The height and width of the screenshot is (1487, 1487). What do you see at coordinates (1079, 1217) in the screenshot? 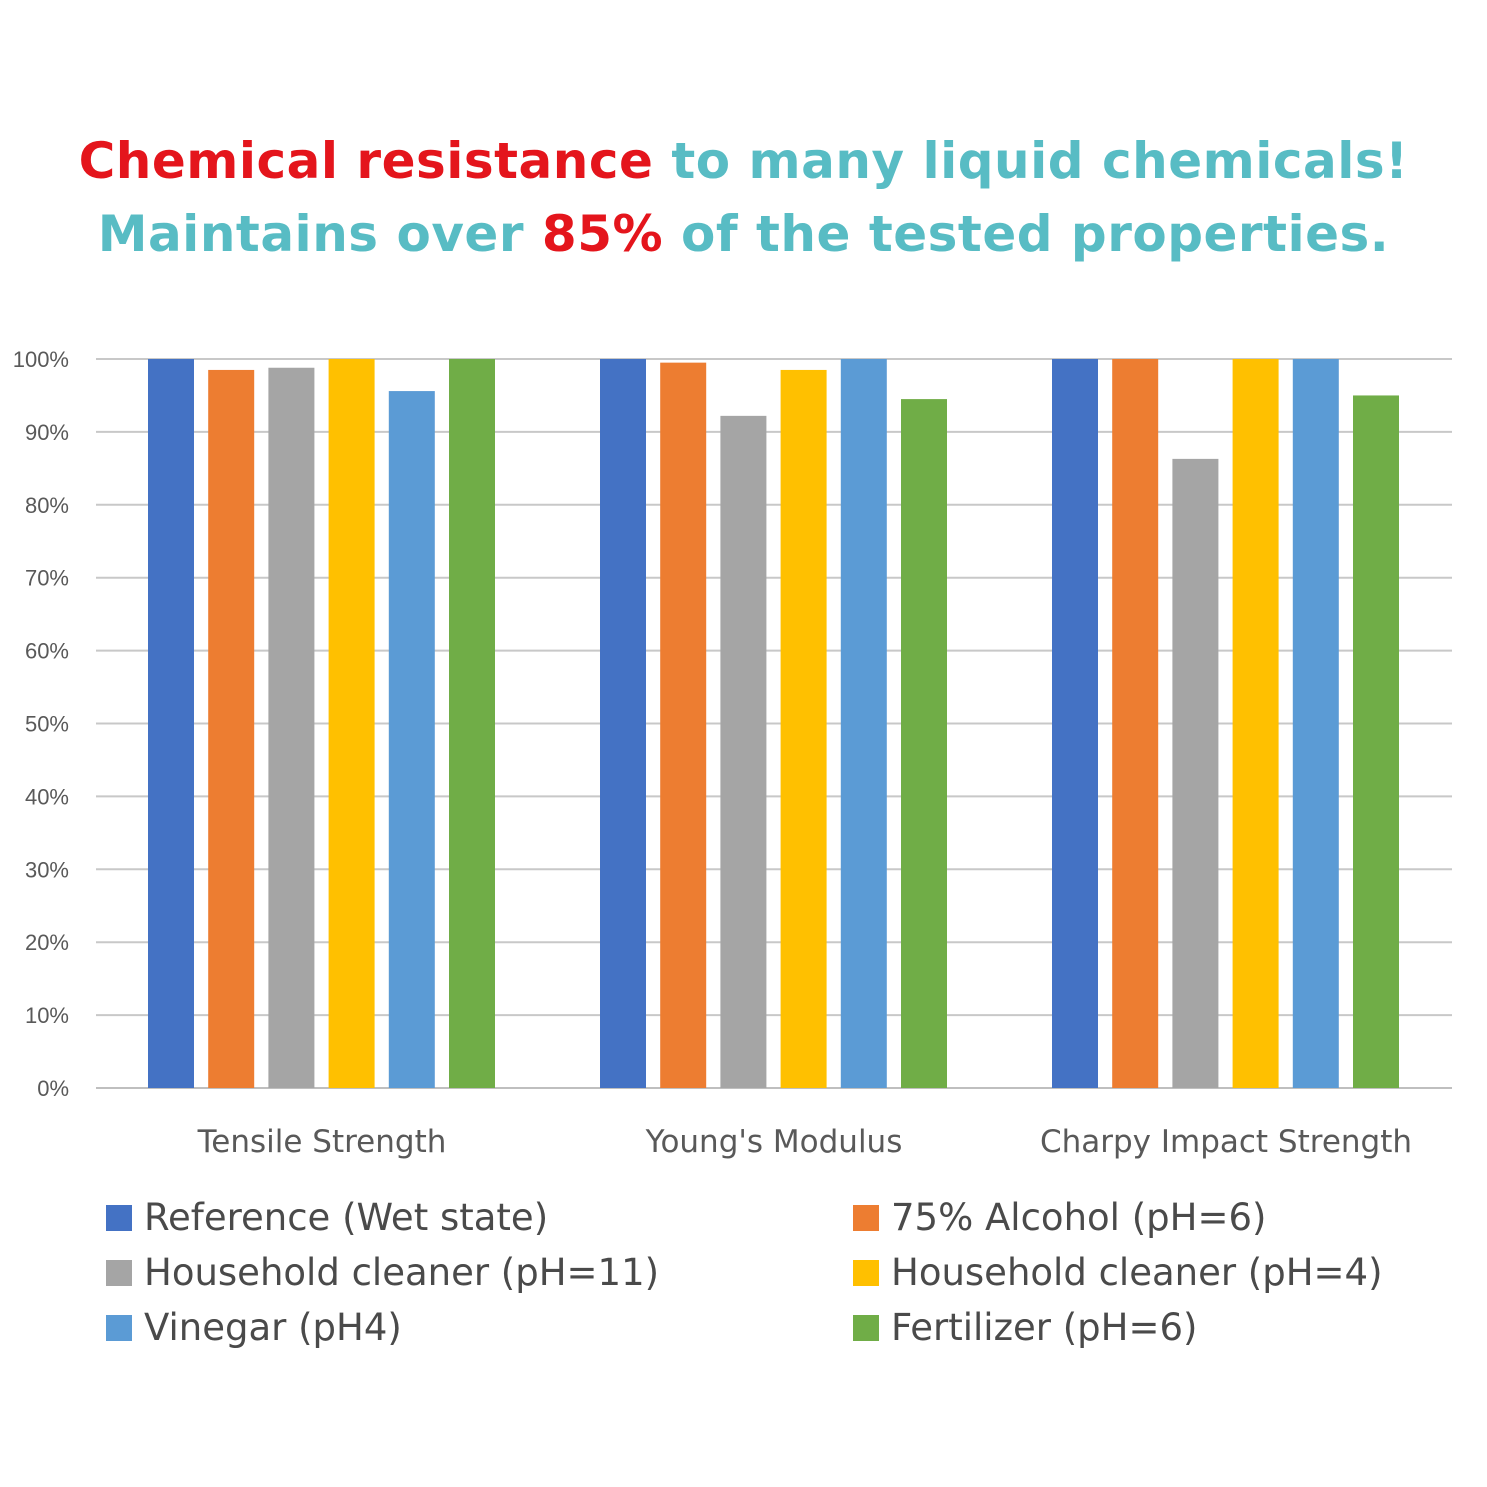
I see `legend-label: 75% Alcohol (pH=6)` at bounding box center [1079, 1217].